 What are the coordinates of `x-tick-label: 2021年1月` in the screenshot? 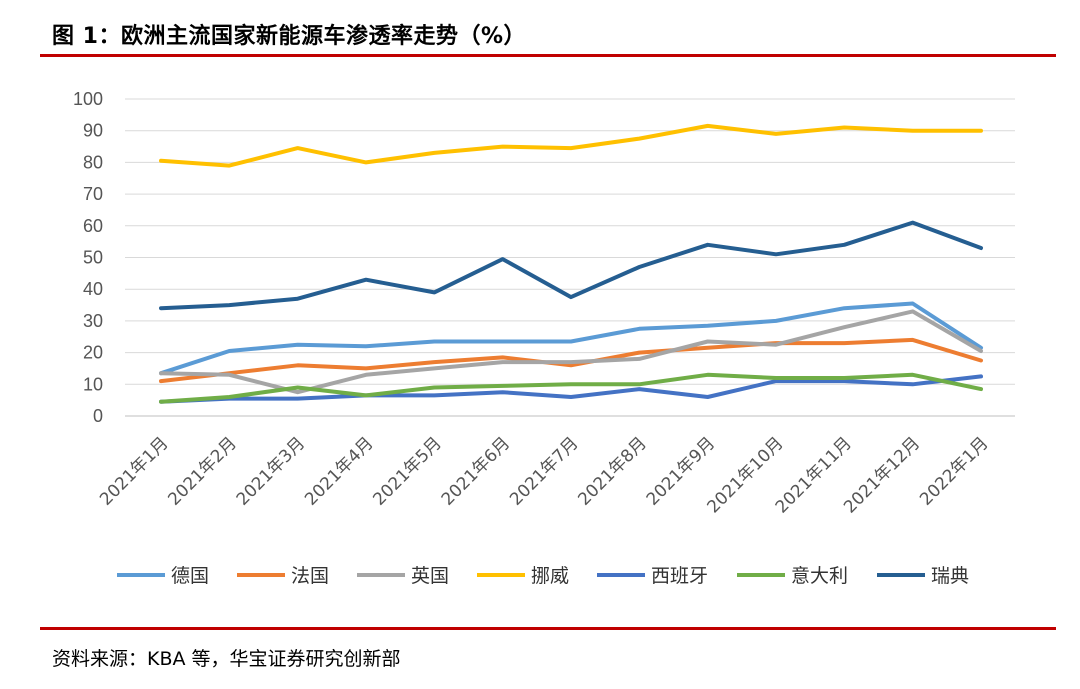 It's located at (134, 471).